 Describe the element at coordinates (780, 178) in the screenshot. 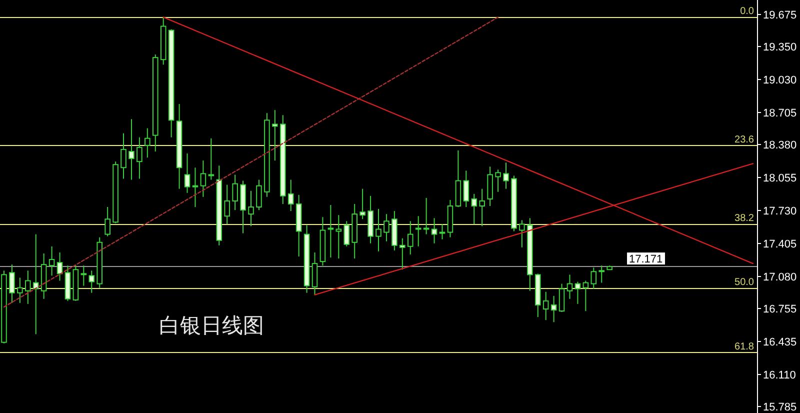

I see `y-tick-label: 18.055` at that location.